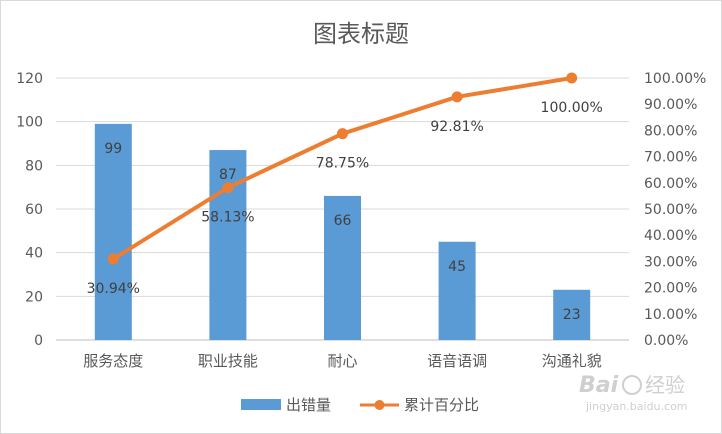 The width and height of the screenshot is (722, 434). Describe the element at coordinates (113, 289) in the screenshot. I see `line-data-label: 30.94%` at that location.